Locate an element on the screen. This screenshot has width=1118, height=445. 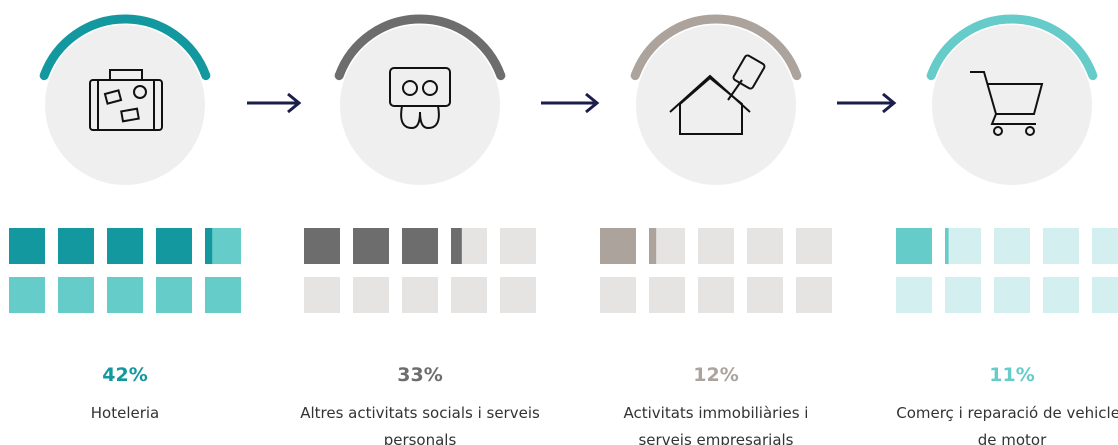
cart-icon is located at coordinates (1007, 103).